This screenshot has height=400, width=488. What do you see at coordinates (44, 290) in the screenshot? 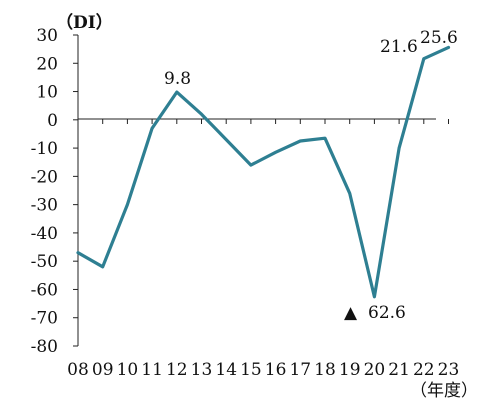
I see `y-tick-label: -60` at bounding box center [44, 290].